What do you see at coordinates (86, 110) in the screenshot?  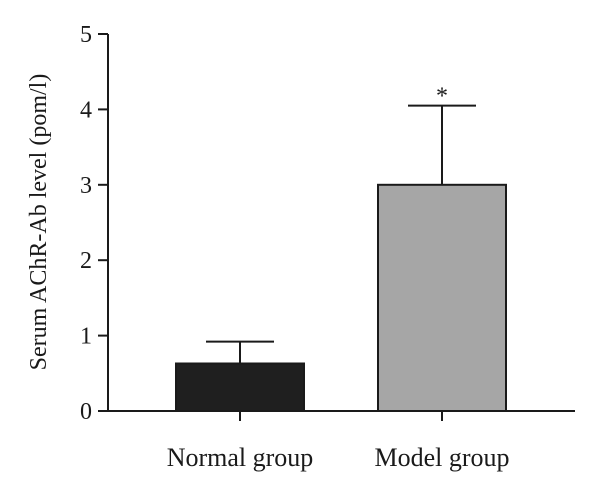 I see `y-tick-label: 4` at bounding box center [86, 110].